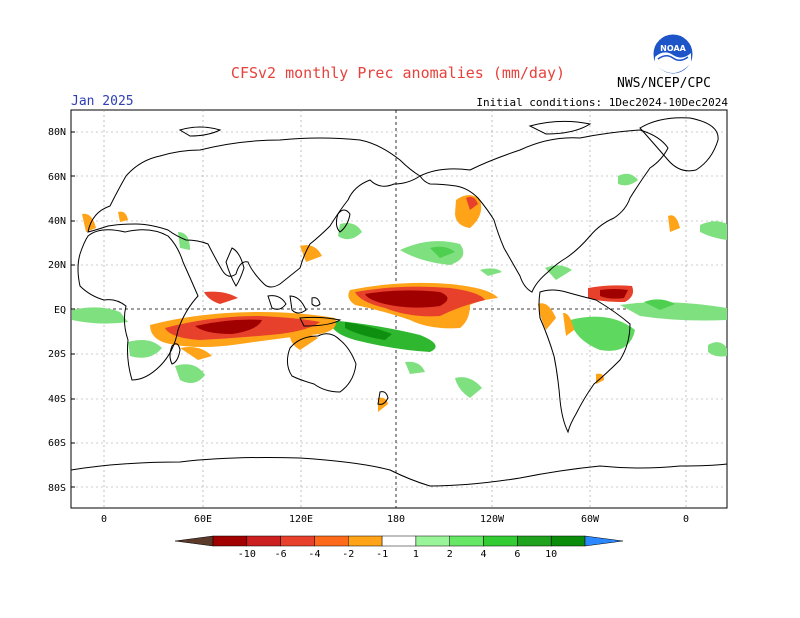  What do you see at coordinates (484, 554) in the screenshot?
I see `colorbar-label: 4` at bounding box center [484, 554].